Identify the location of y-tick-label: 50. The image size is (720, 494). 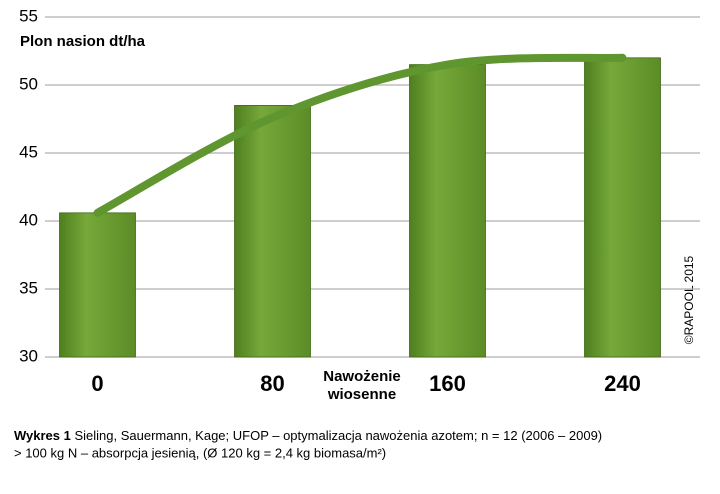
(28, 83).